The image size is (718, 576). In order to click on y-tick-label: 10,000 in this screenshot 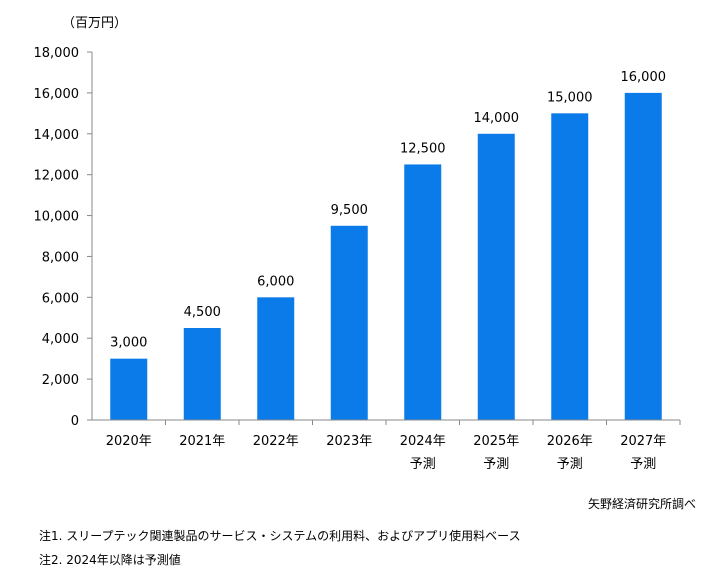, I will do `click(57, 217)`.